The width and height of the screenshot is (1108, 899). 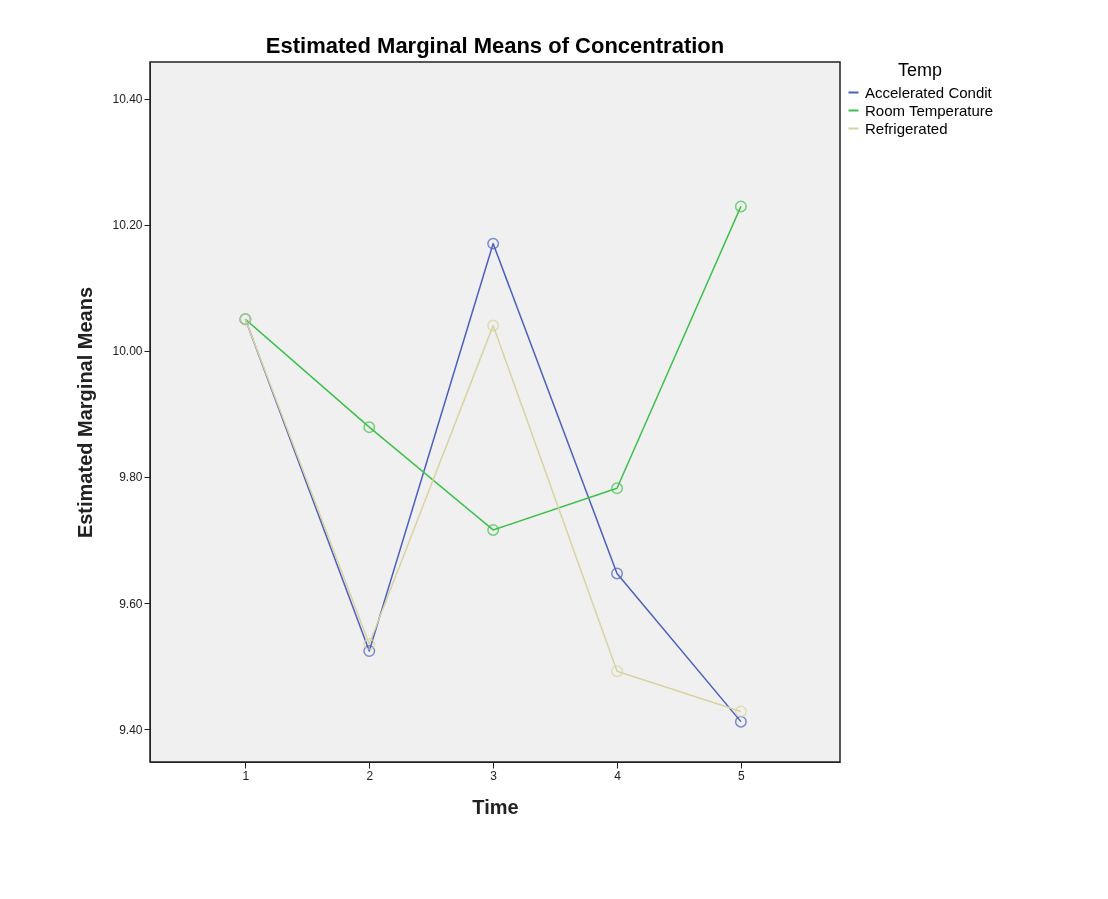 What do you see at coordinates (127, 99) in the screenshot?
I see `y-tick-label: 10.40` at bounding box center [127, 99].